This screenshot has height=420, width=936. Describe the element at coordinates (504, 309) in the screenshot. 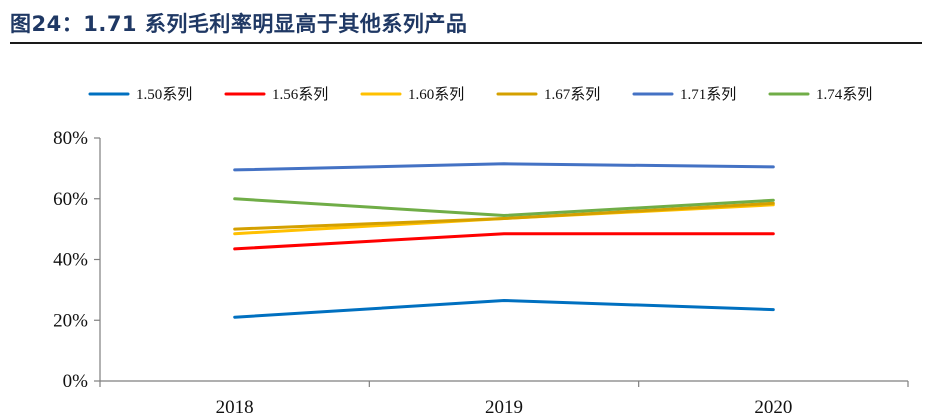

I see `series-line-1.50系列` at that location.